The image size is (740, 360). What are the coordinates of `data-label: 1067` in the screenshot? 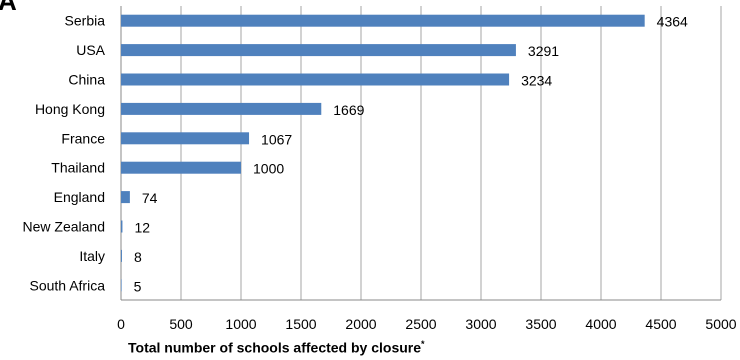 It's located at (276, 139).